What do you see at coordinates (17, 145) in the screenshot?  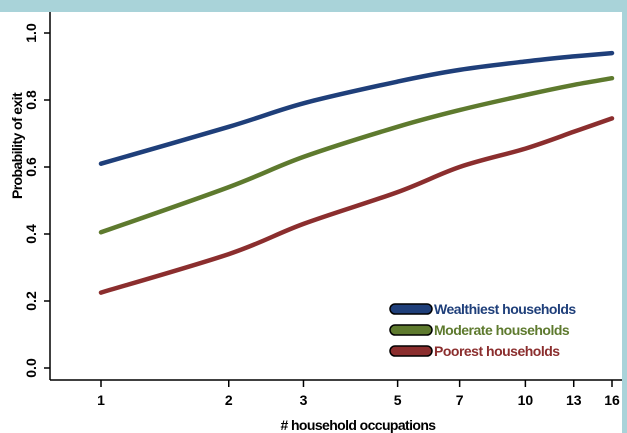 I see `y-axis-title: Probability of exit` at bounding box center [17, 145].